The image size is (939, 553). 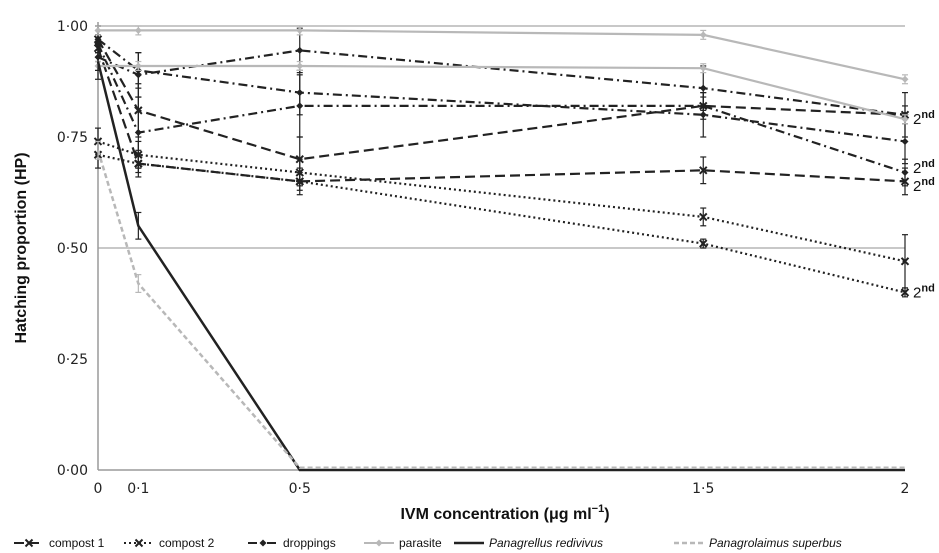 I want to click on y-tick-label: 1·00, so click(x=72, y=27).